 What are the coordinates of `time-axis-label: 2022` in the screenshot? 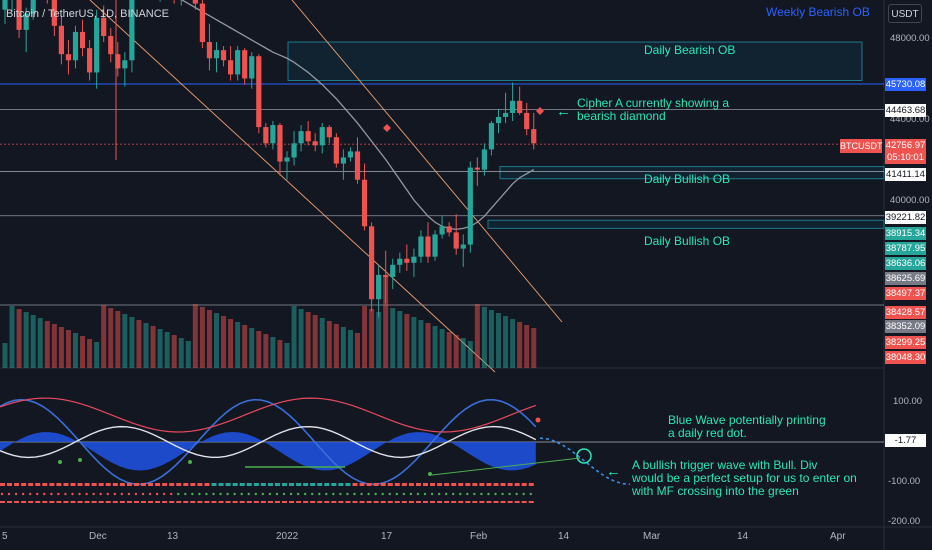 It's located at (287, 536).